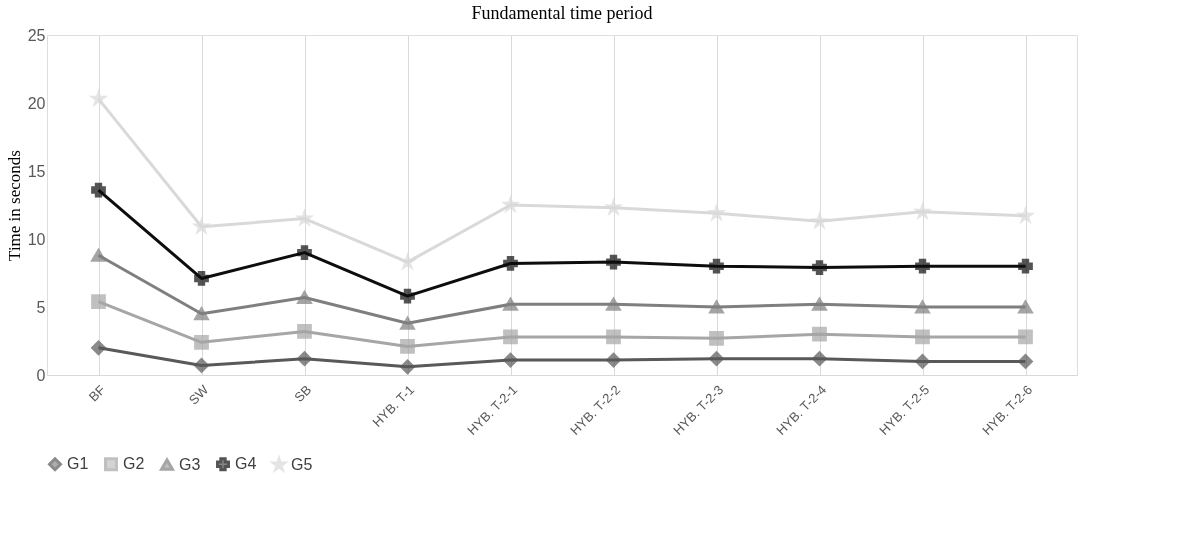  What do you see at coordinates (190, 464) in the screenshot?
I see `legend-label: G3` at bounding box center [190, 464].